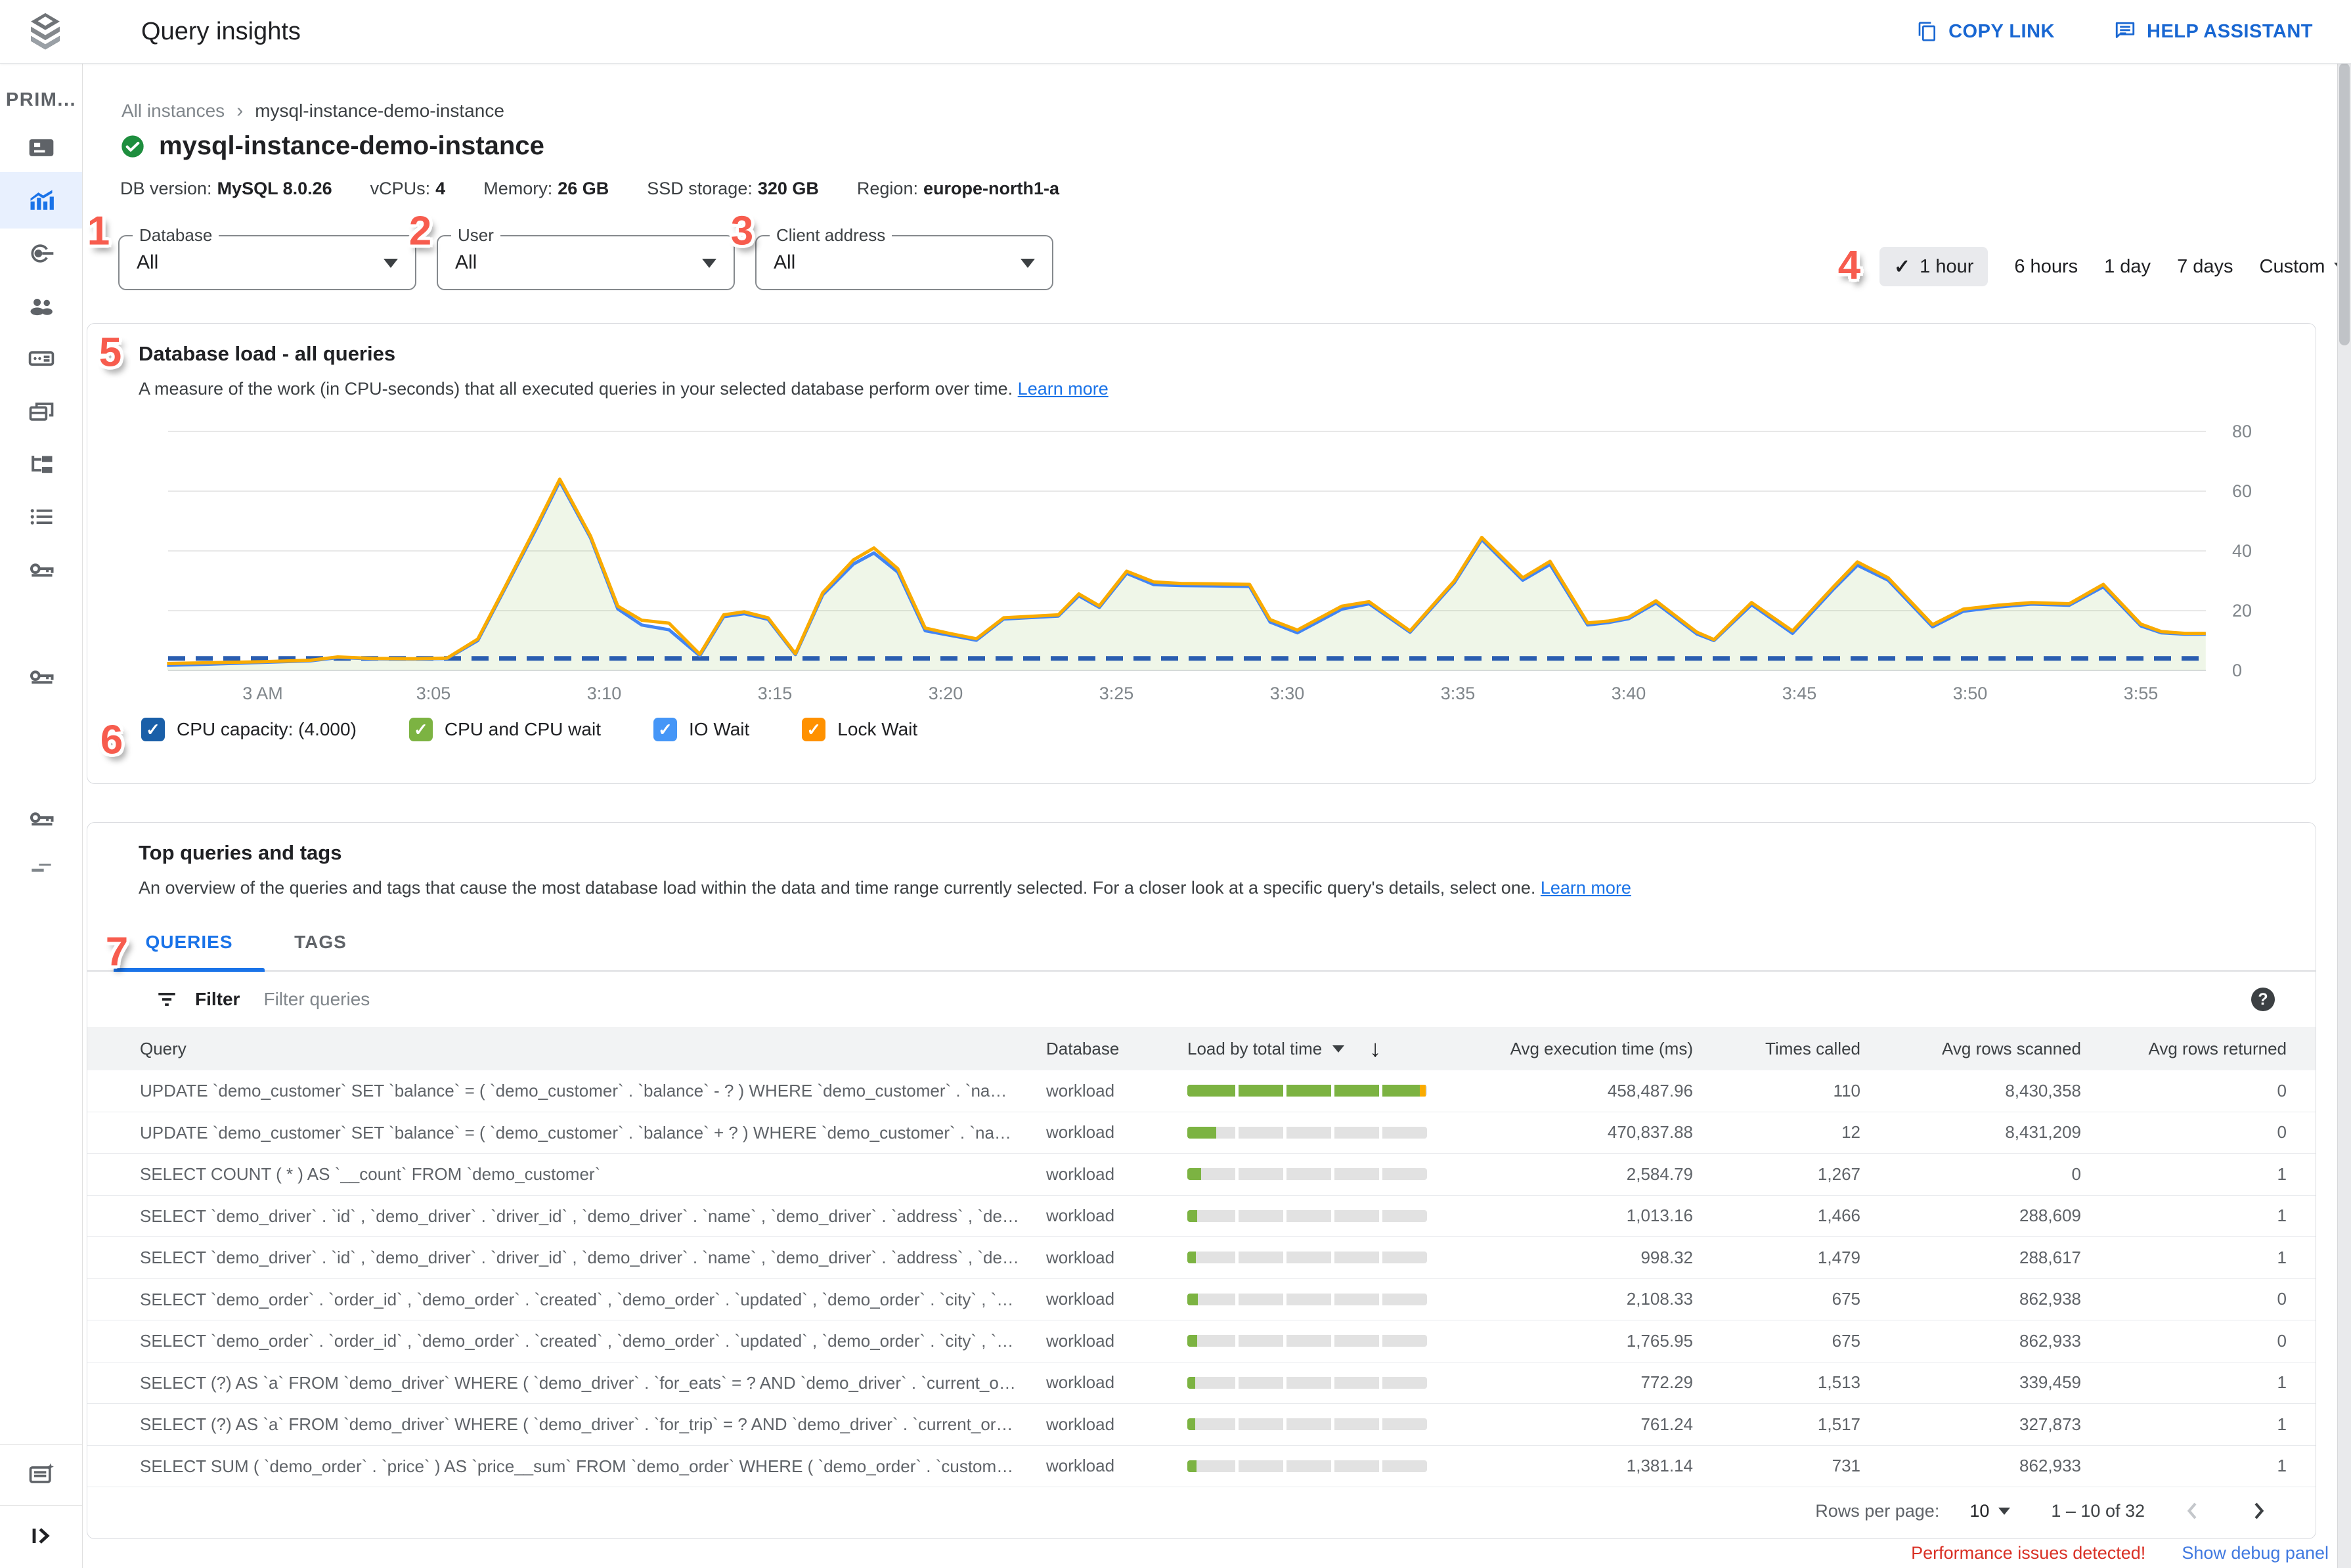 Image resolution: width=2351 pixels, height=1568 pixels. I want to click on sidebar-item-collapsed-entry, so click(42, 868).